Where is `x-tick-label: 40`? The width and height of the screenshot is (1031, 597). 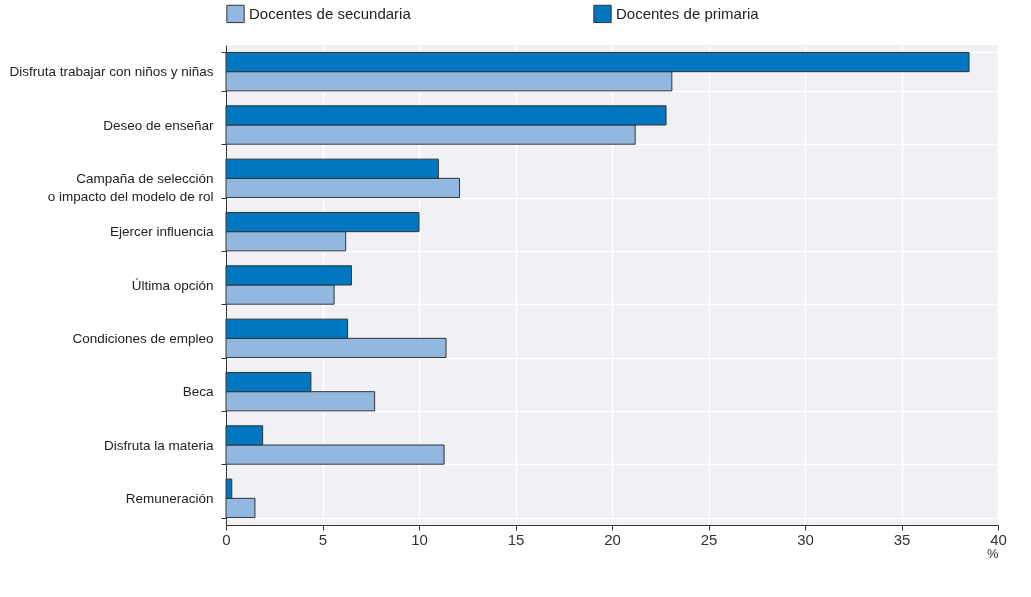 x-tick-label: 40 is located at coordinates (998, 539).